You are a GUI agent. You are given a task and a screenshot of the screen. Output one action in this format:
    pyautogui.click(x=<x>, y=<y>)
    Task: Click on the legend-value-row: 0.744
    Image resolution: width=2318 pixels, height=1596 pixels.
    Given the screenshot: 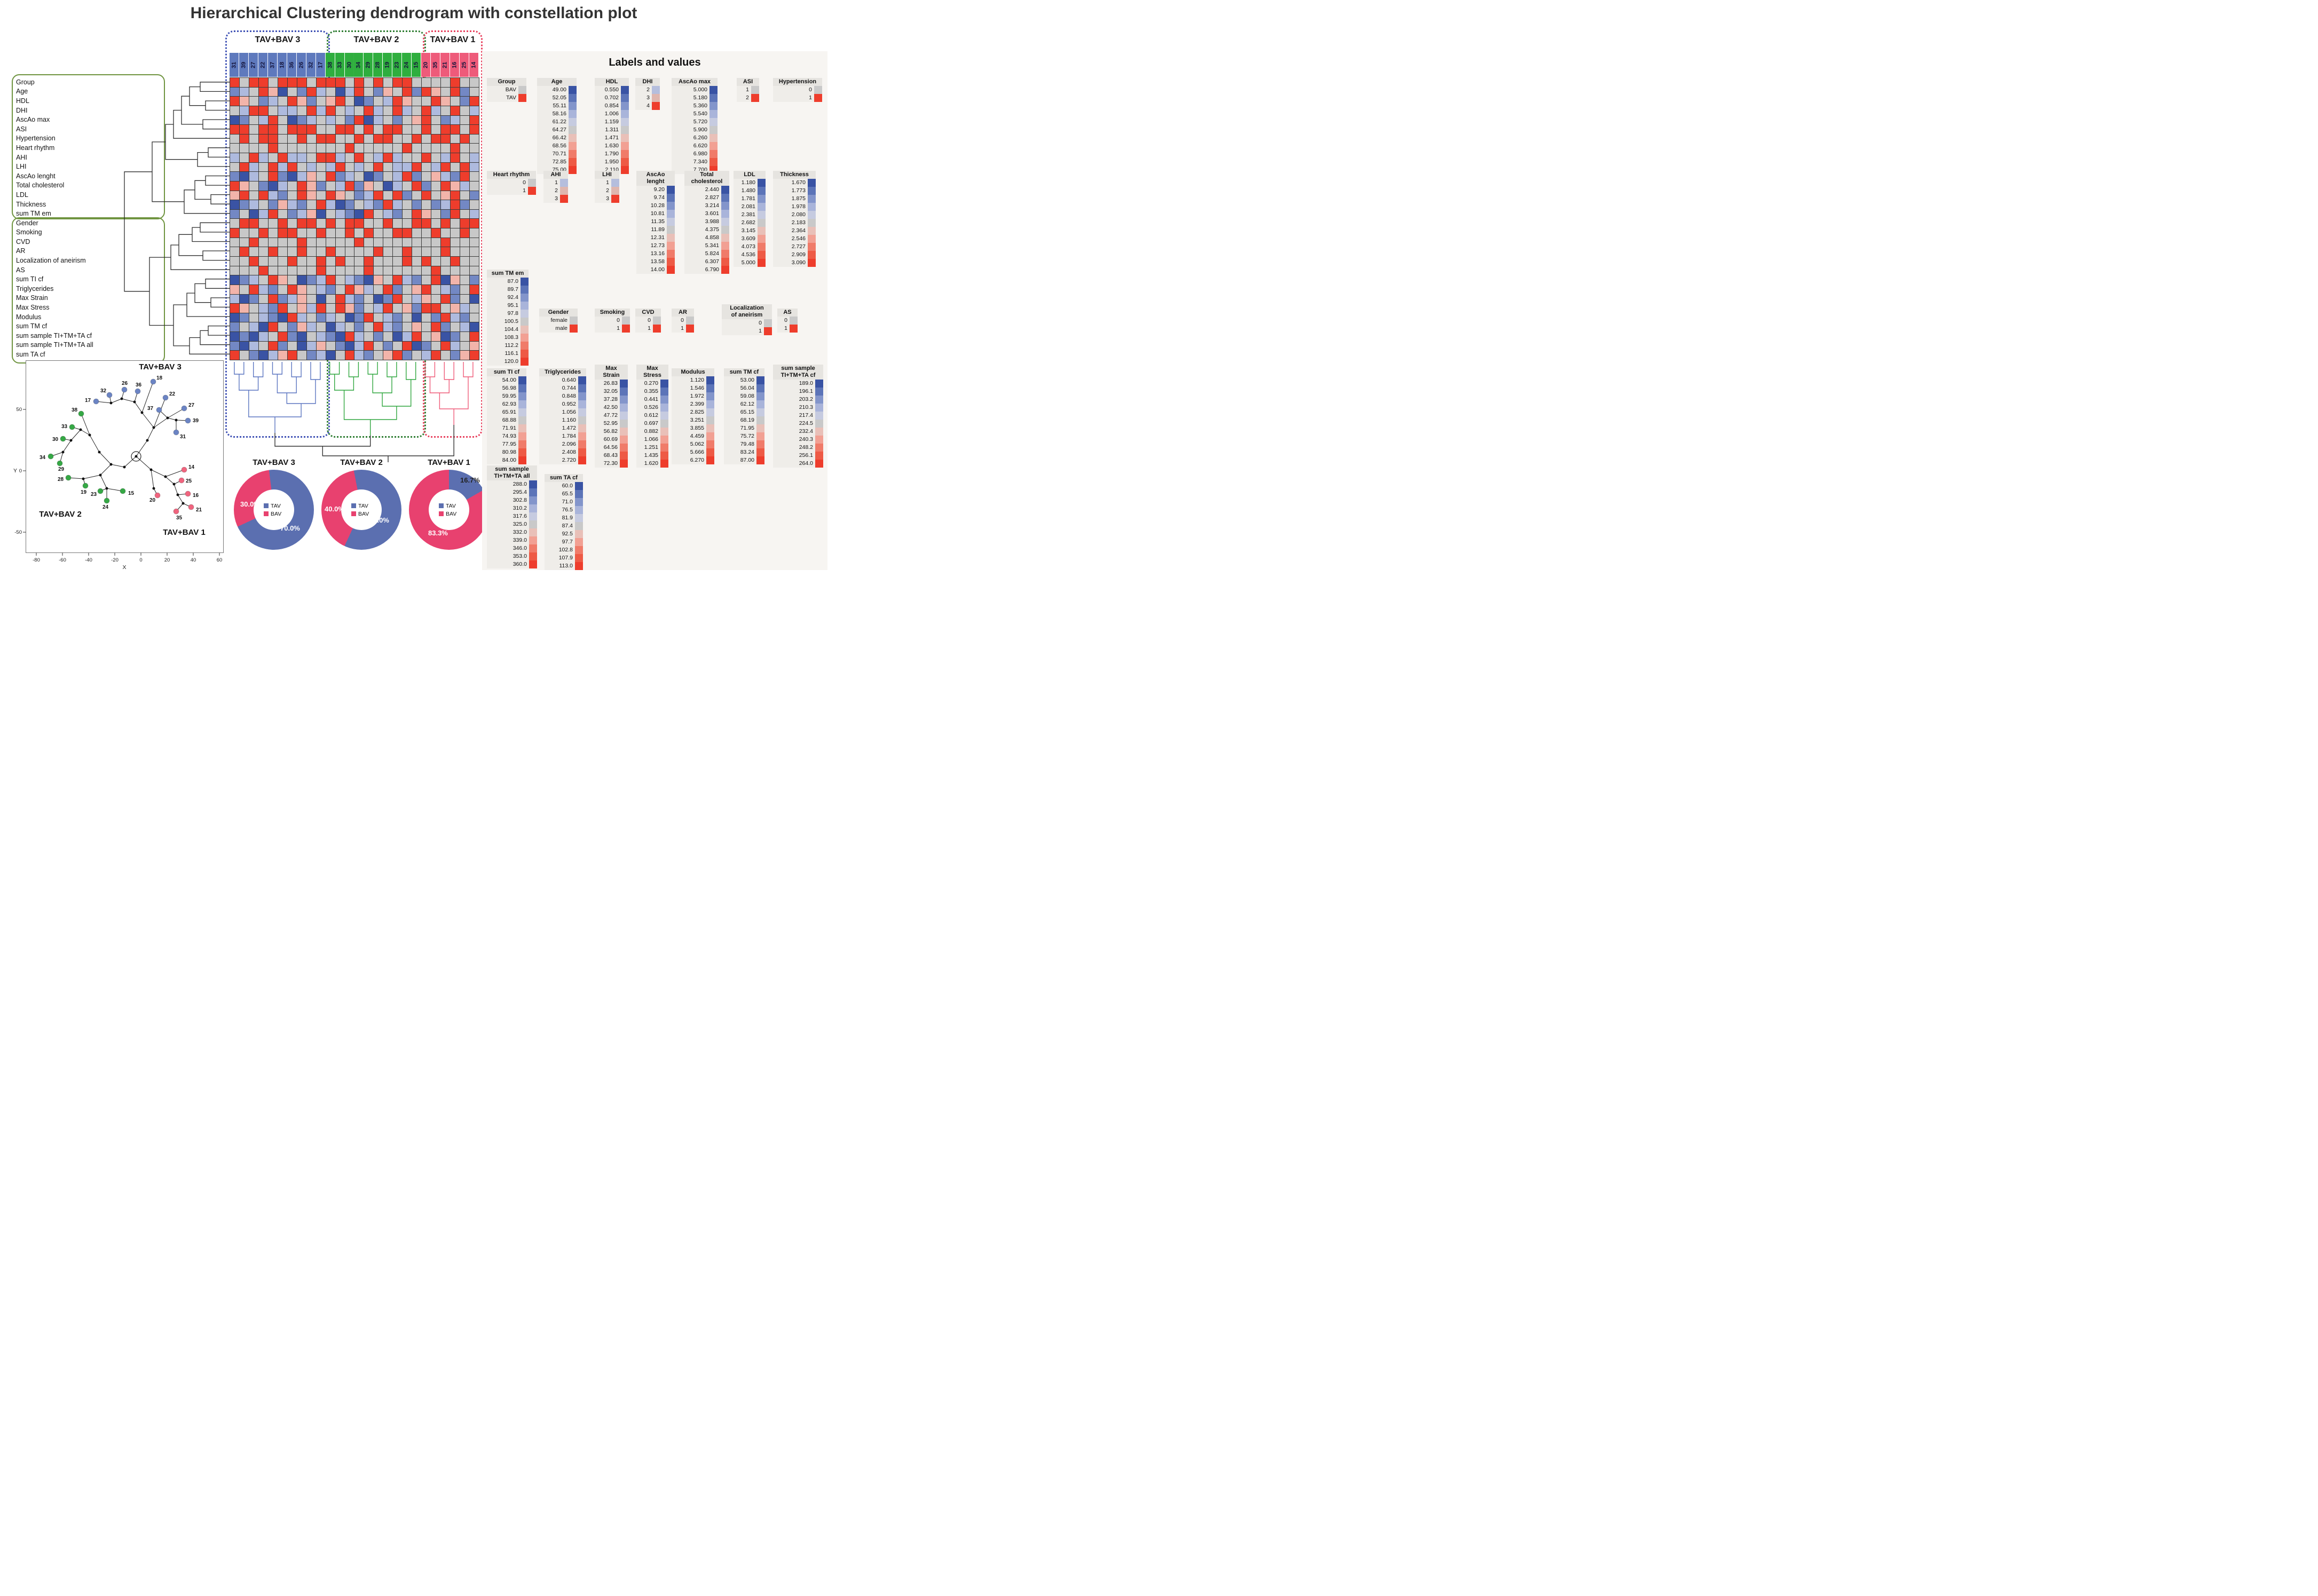 What is the action you would take?
    pyautogui.click(x=562, y=388)
    